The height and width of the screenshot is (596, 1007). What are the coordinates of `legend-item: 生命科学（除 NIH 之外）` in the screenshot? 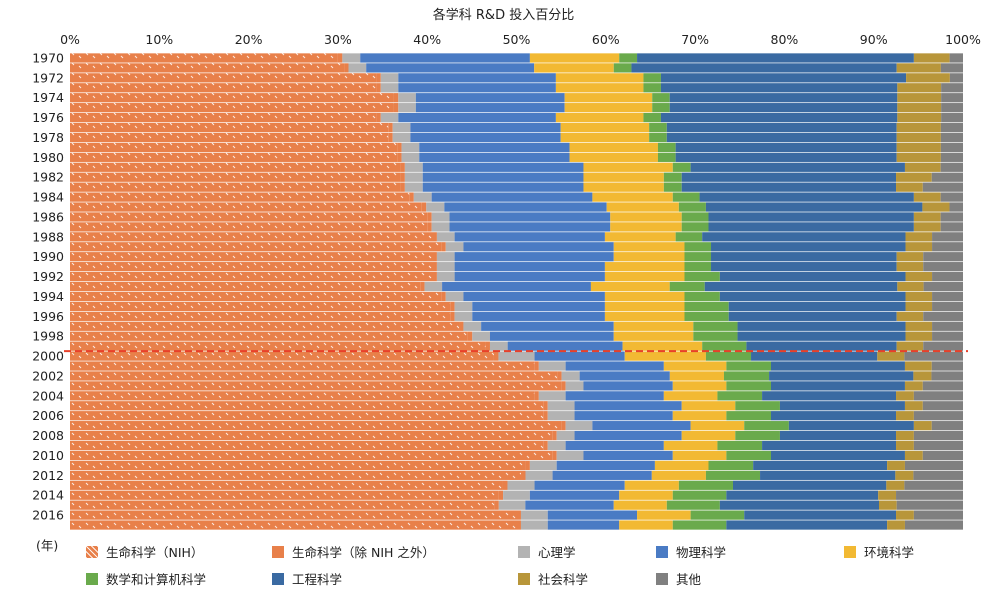 It's located at (353, 551).